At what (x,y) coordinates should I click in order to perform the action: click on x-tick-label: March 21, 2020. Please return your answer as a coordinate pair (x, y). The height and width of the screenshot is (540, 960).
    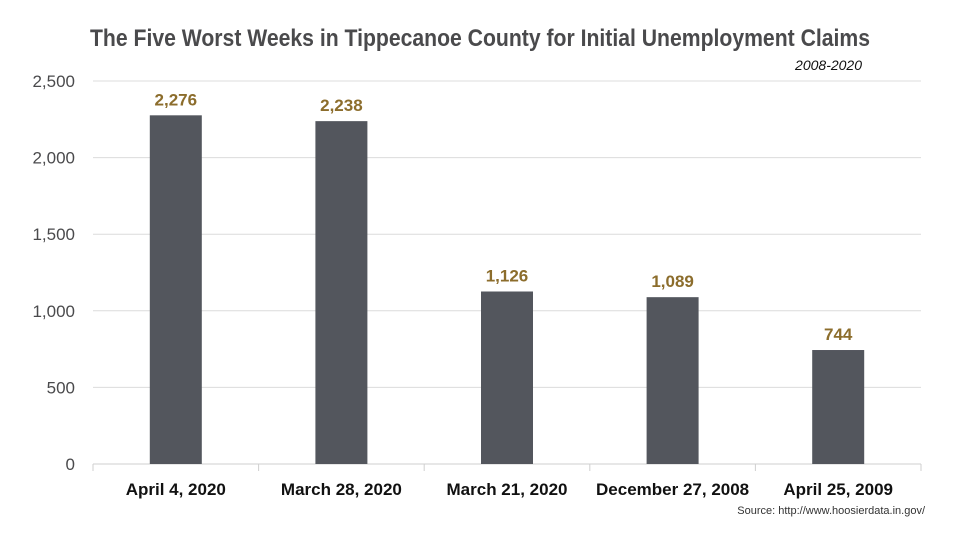
    Looking at the image, I should click on (507, 489).